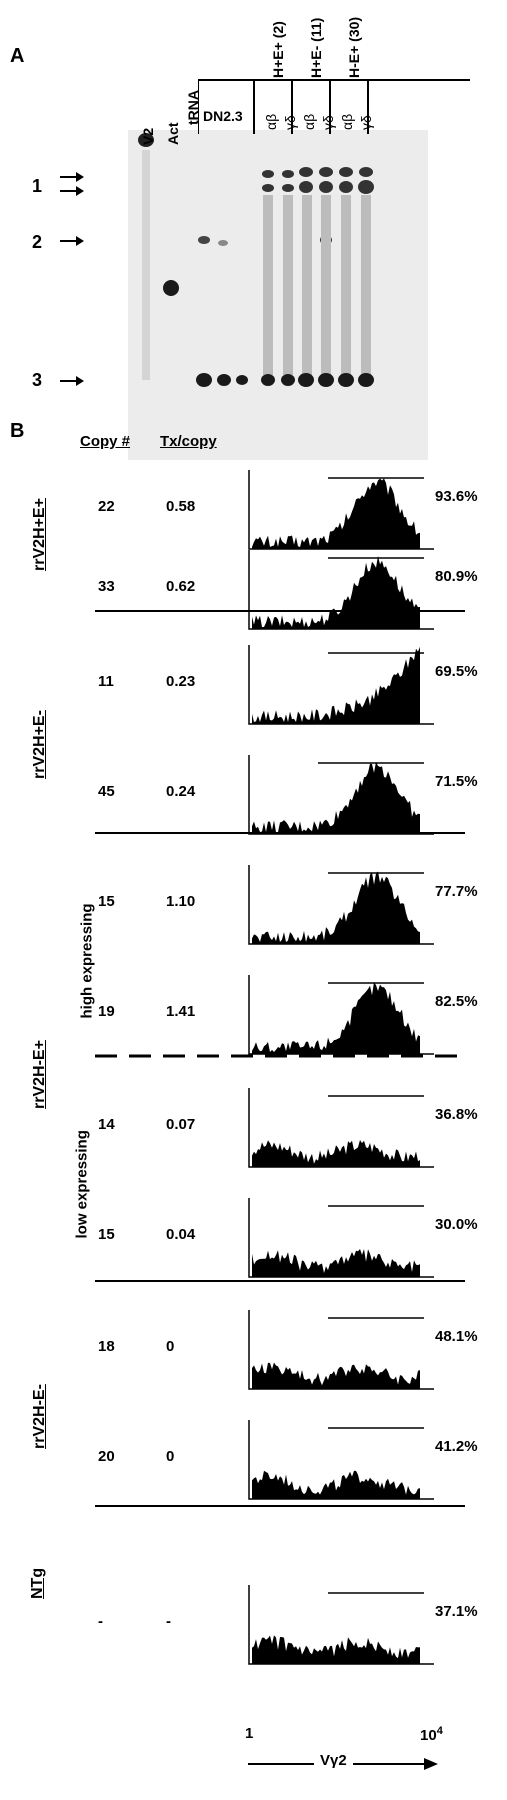 This screenshot has width=507, height=1800. I want to click on group-label-hpem: rrV2H+E-, so click(39, 744).